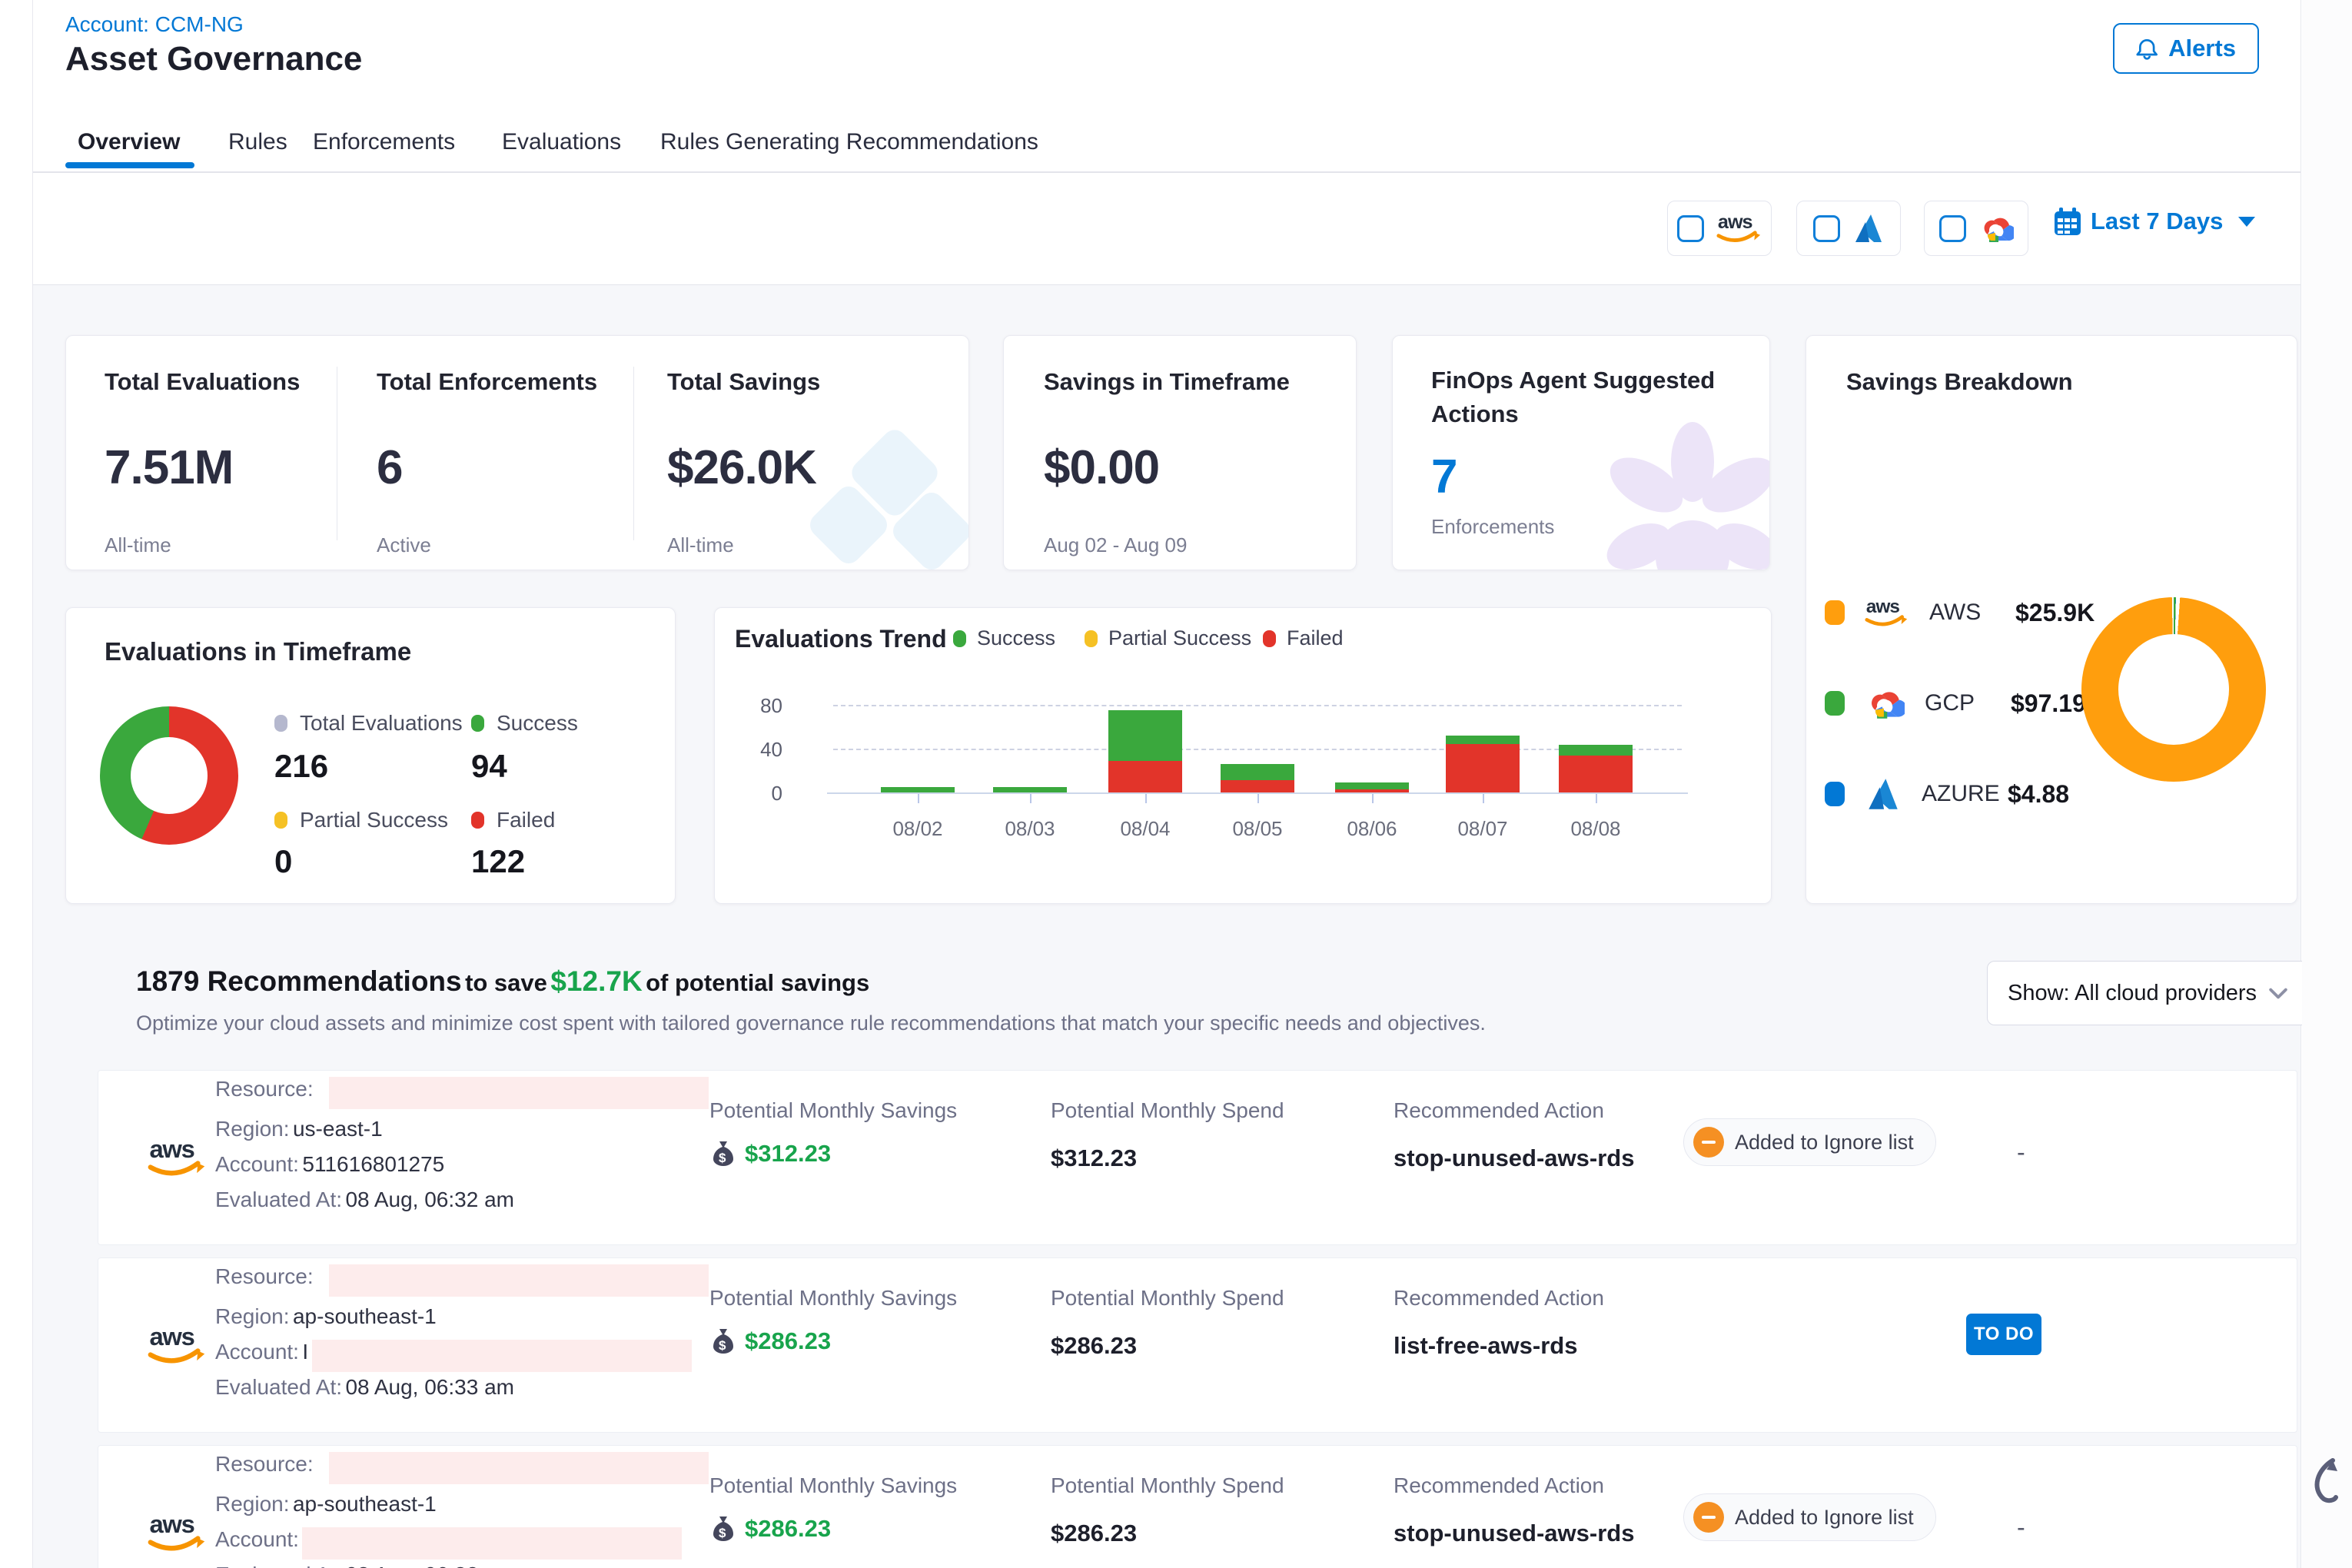 The image size is (2352, 1568). What do you see at coordinates (1482, 828) in the screenshot?
I see `x-label-08/07: 08/07` at bounding box center [1482, 828].